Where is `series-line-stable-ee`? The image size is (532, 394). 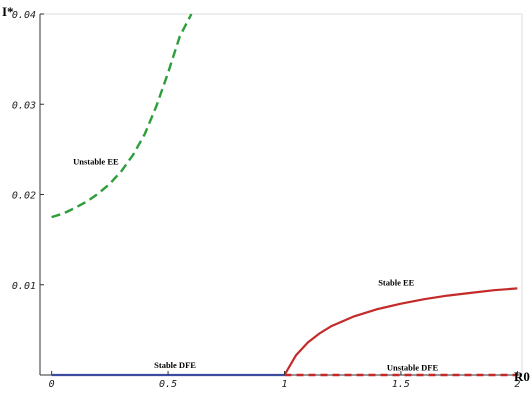
series-line-stable-ee is located at coordinates (400, 331).